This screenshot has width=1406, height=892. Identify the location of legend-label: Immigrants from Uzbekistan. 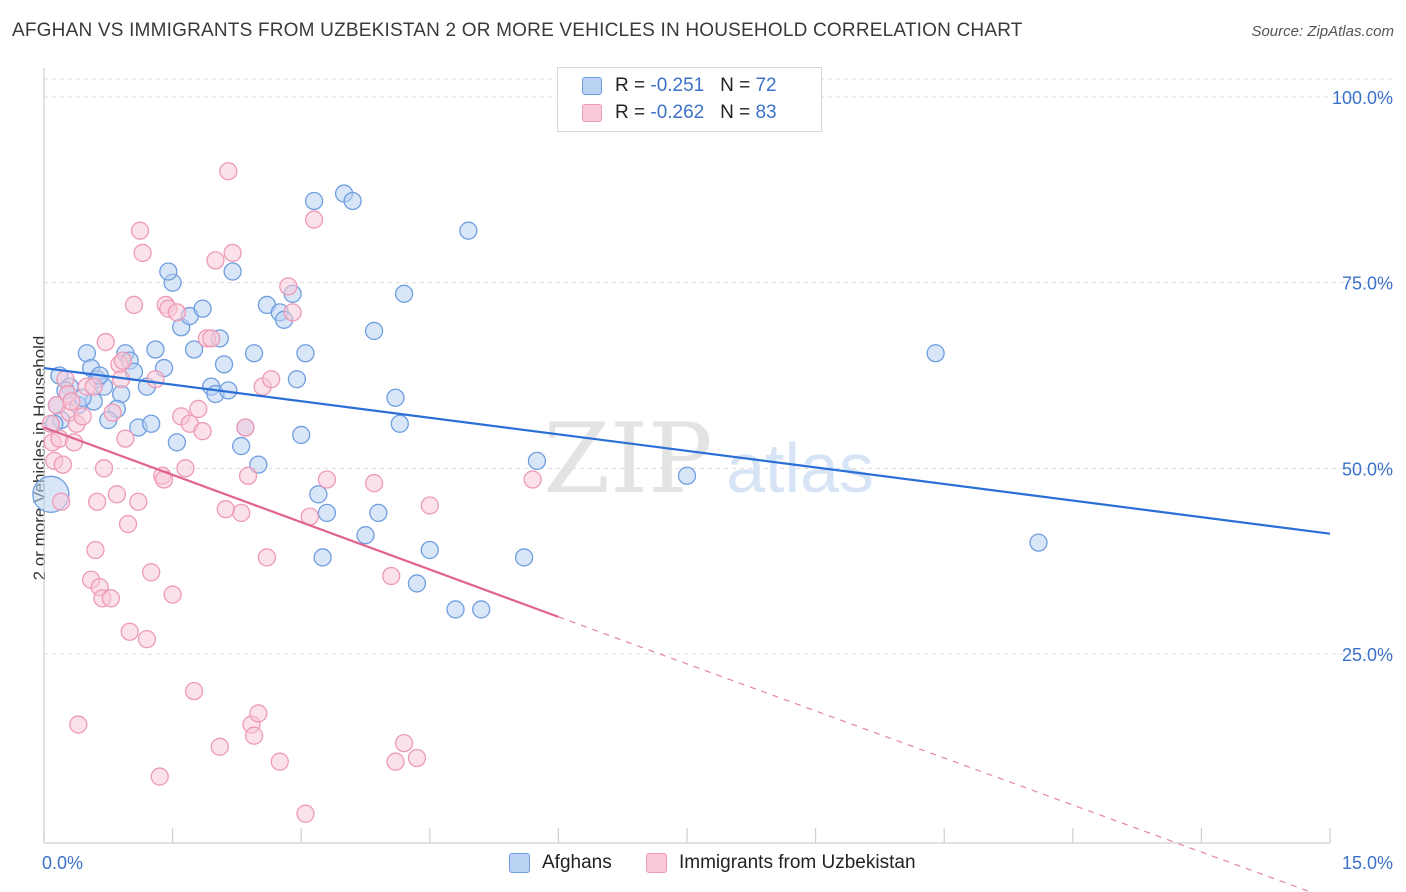
(797, 862).